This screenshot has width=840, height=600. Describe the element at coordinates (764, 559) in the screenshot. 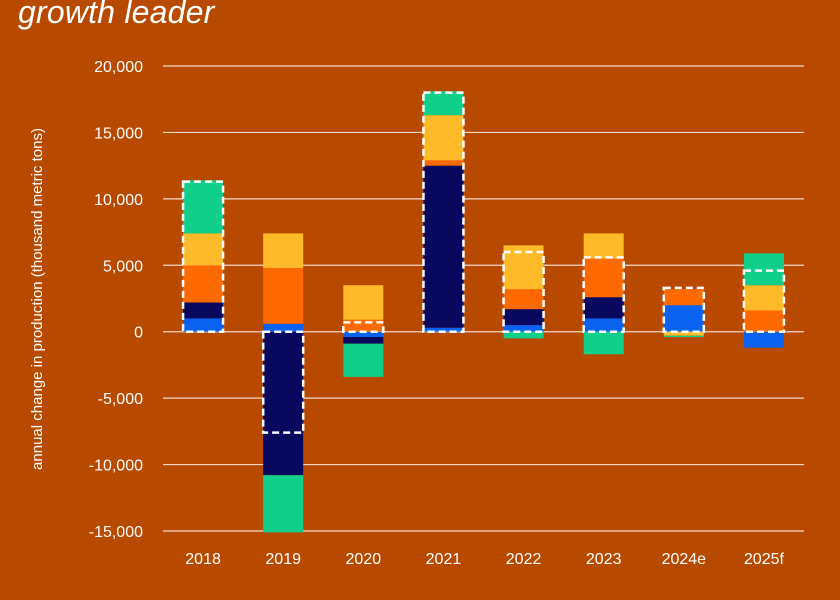

I see `x-tick-label: 2025f` at that location.